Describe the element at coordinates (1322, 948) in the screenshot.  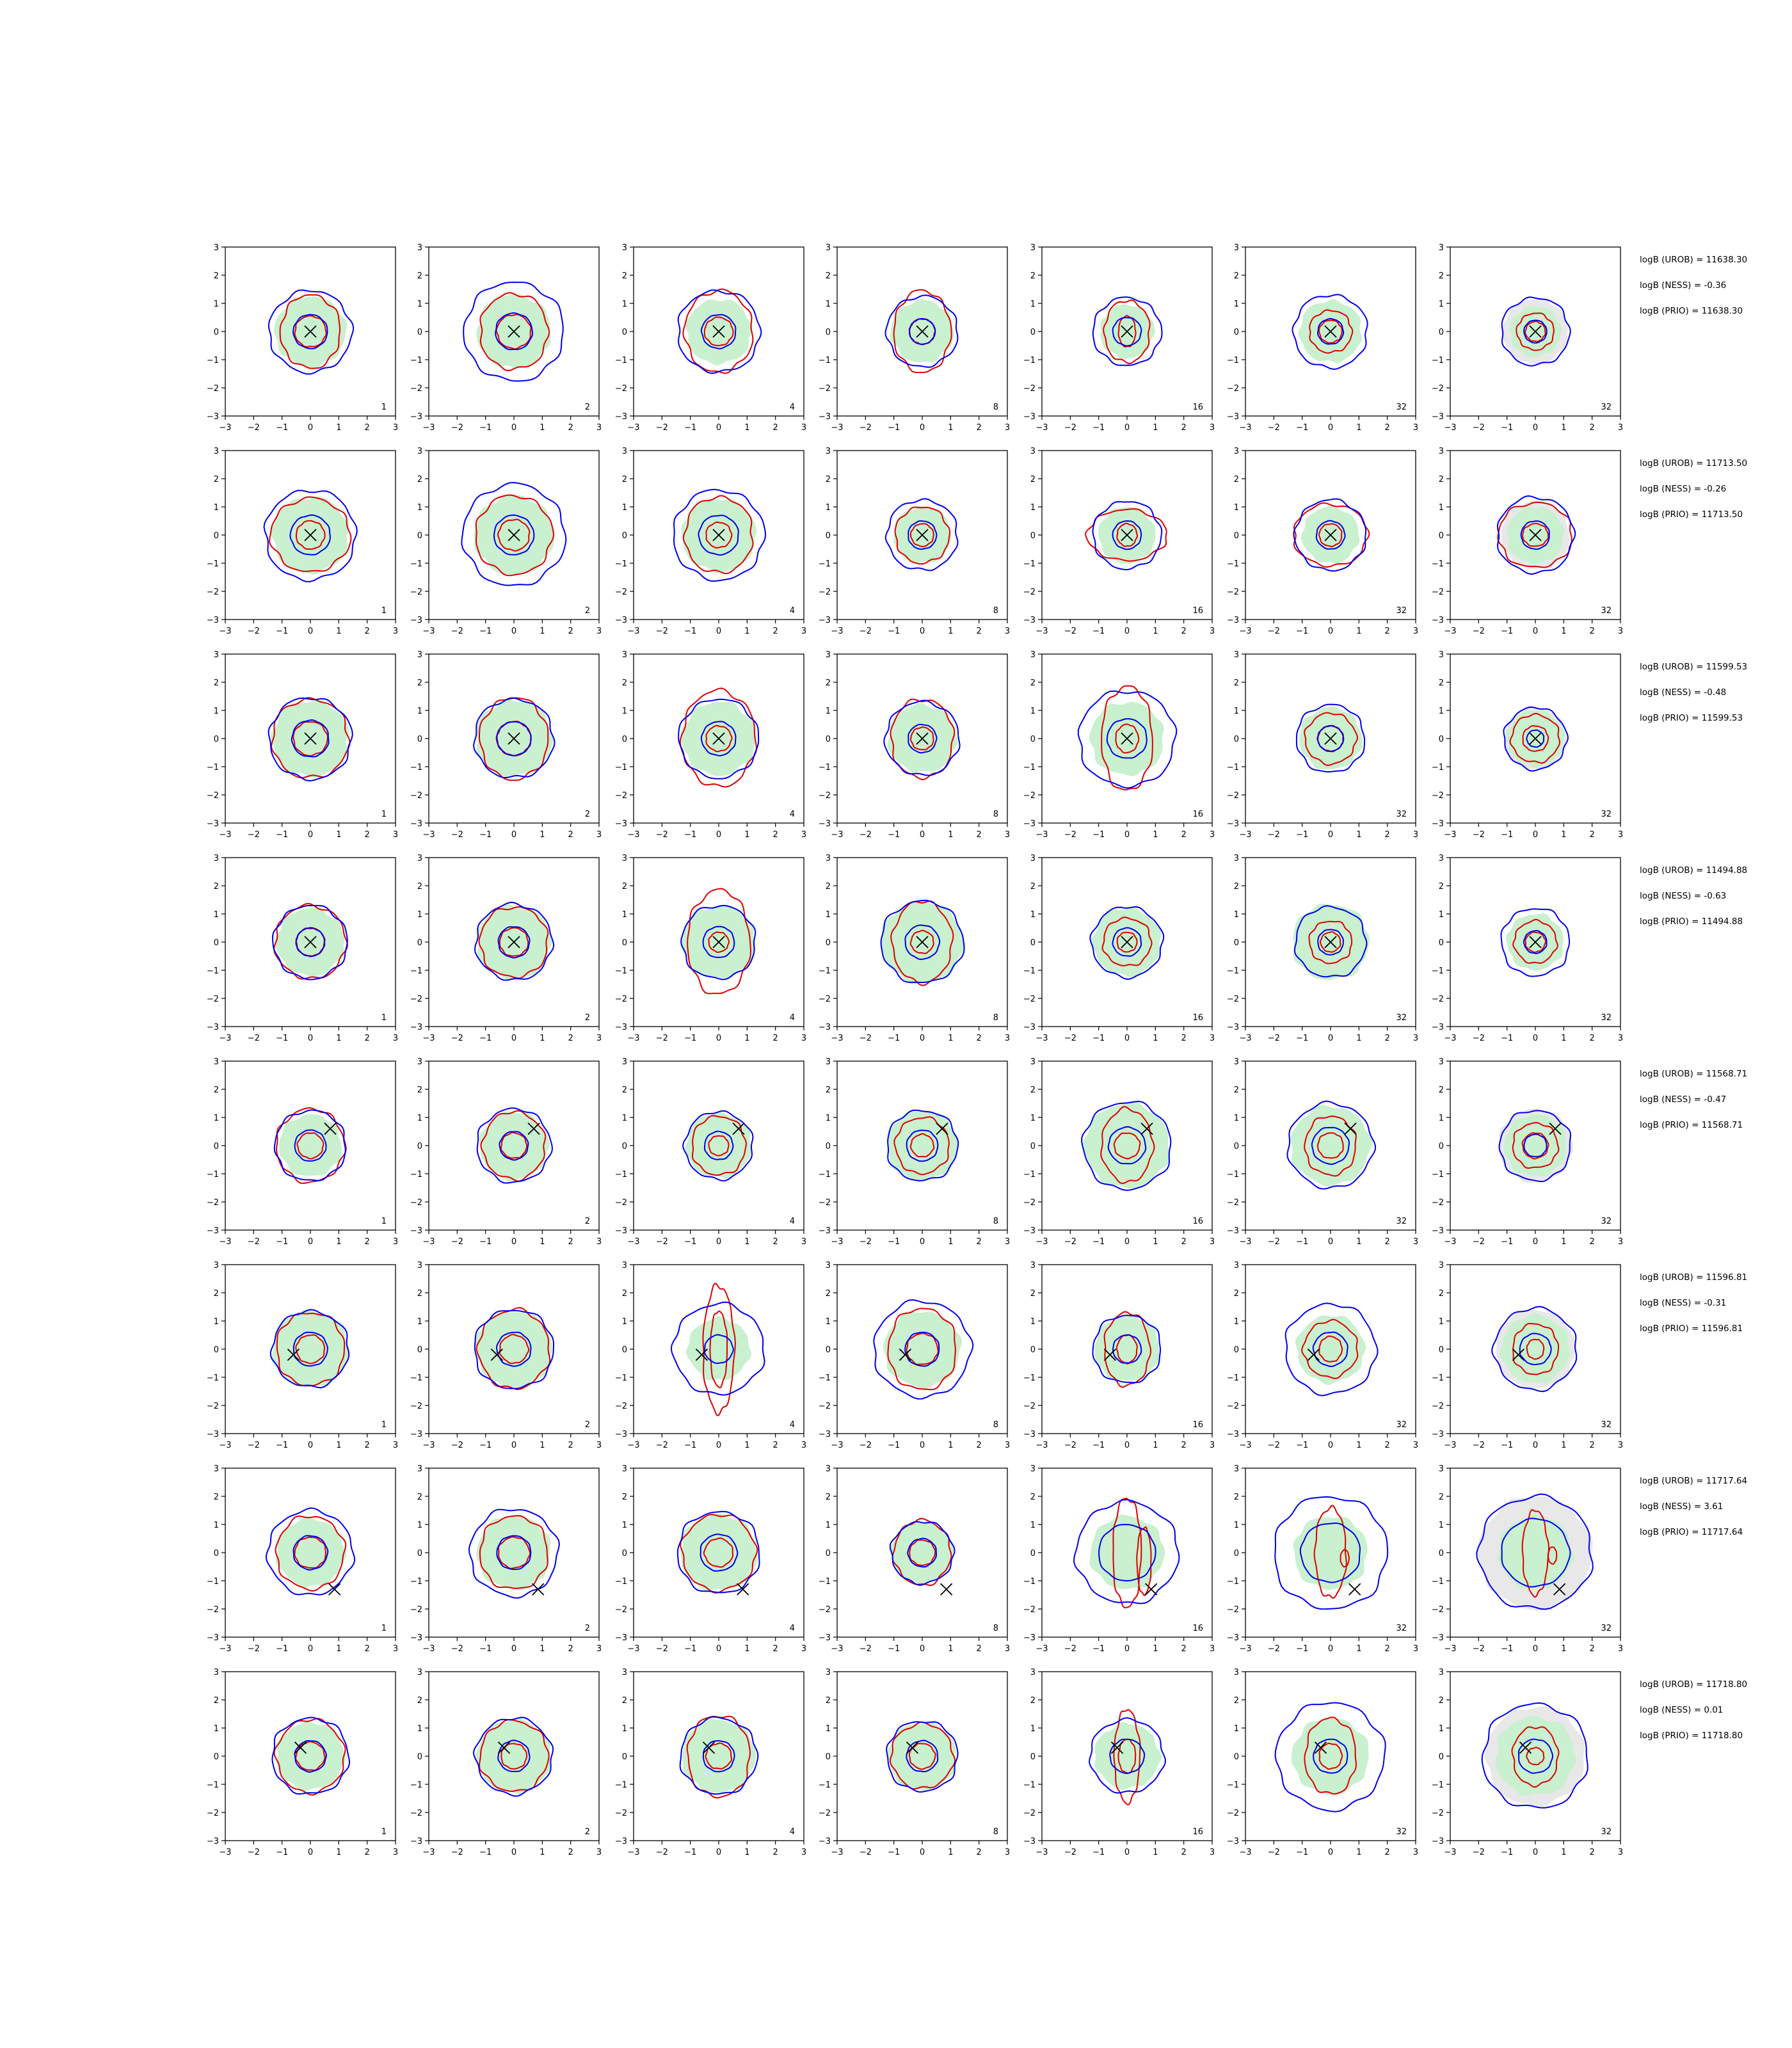
I see `panel-r4-c6: −3−3 −2 −2 −1 −1 0 0 1 1 2 2 3 3 32` at that location.